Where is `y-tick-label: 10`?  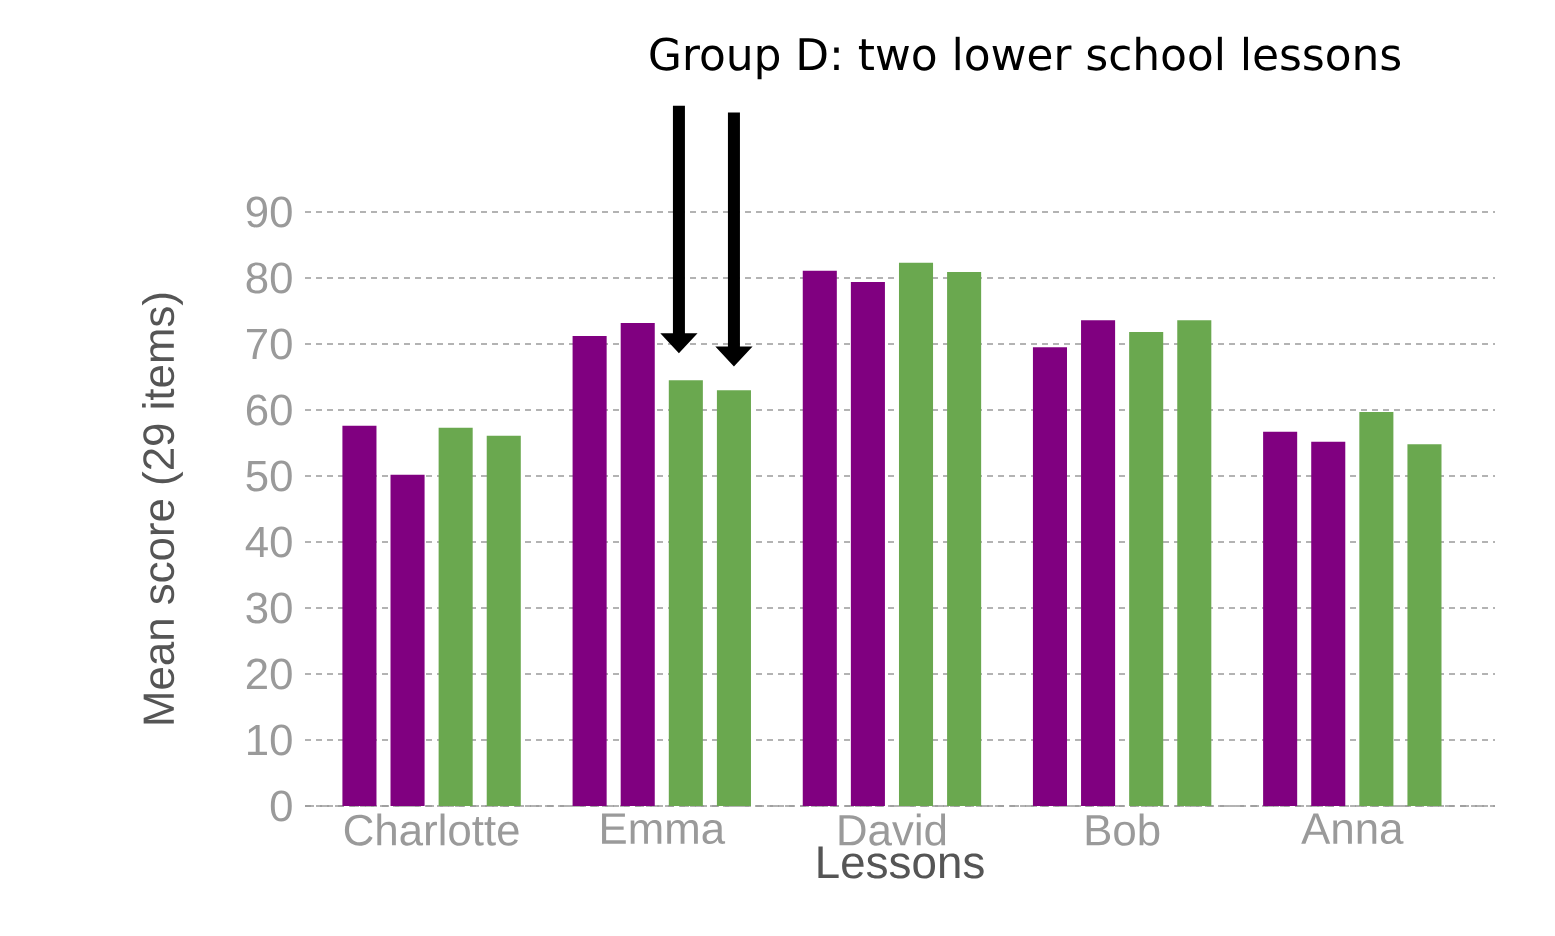
y-tick-label: 10 is located at coordinates (270, 740).